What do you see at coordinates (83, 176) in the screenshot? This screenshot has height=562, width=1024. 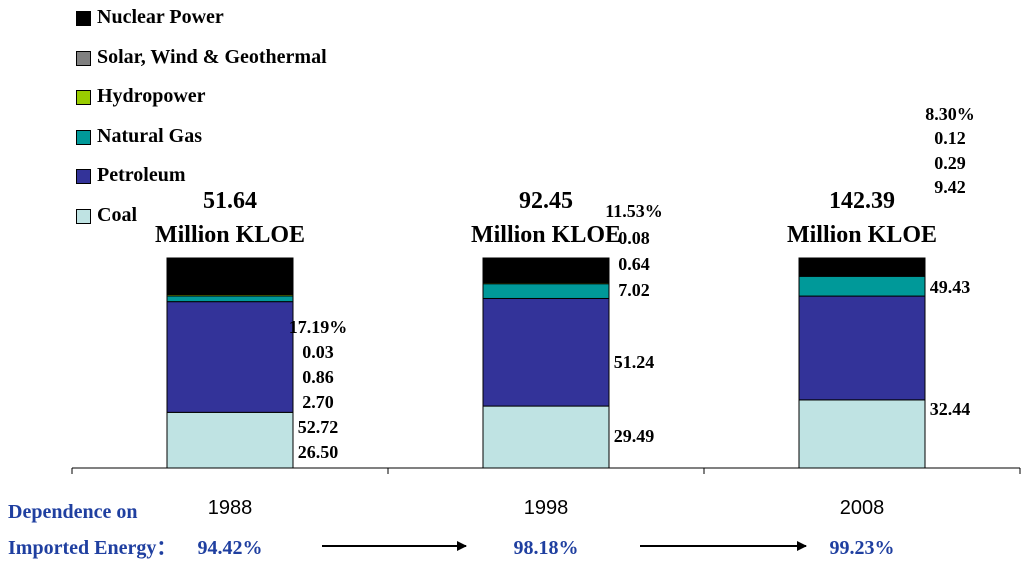 I see `legend-swatch-petroleum` at bounding box center [83, 176].